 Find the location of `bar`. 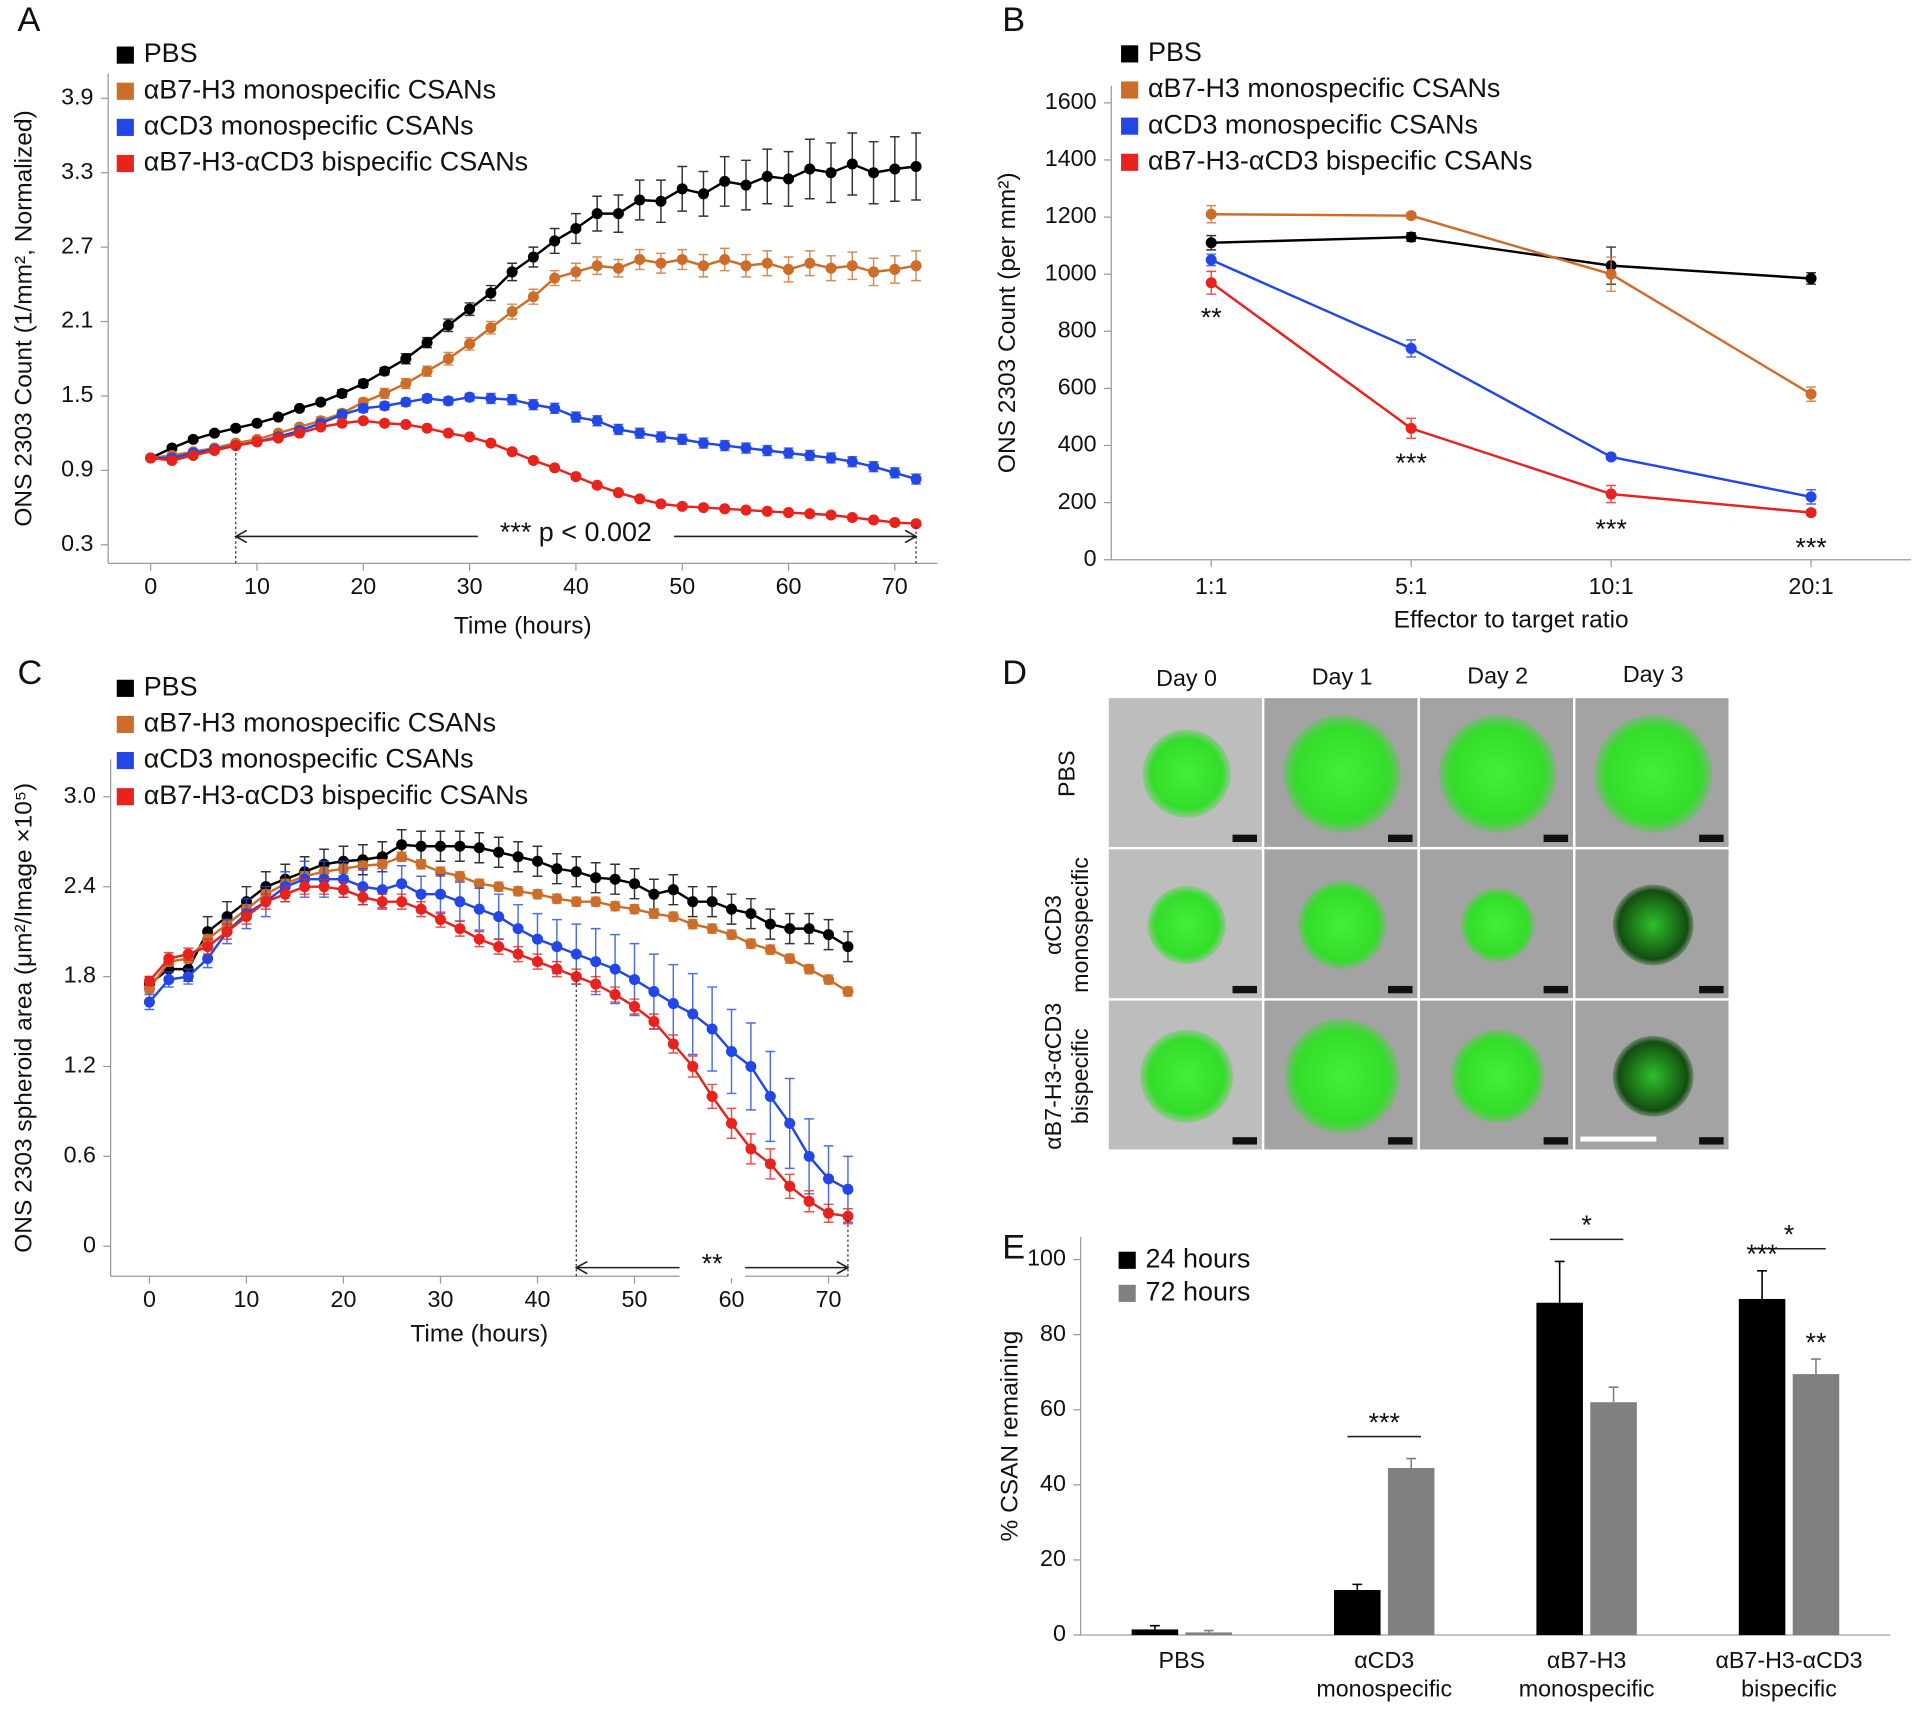

bar is located at coordinates (1816, 1505).